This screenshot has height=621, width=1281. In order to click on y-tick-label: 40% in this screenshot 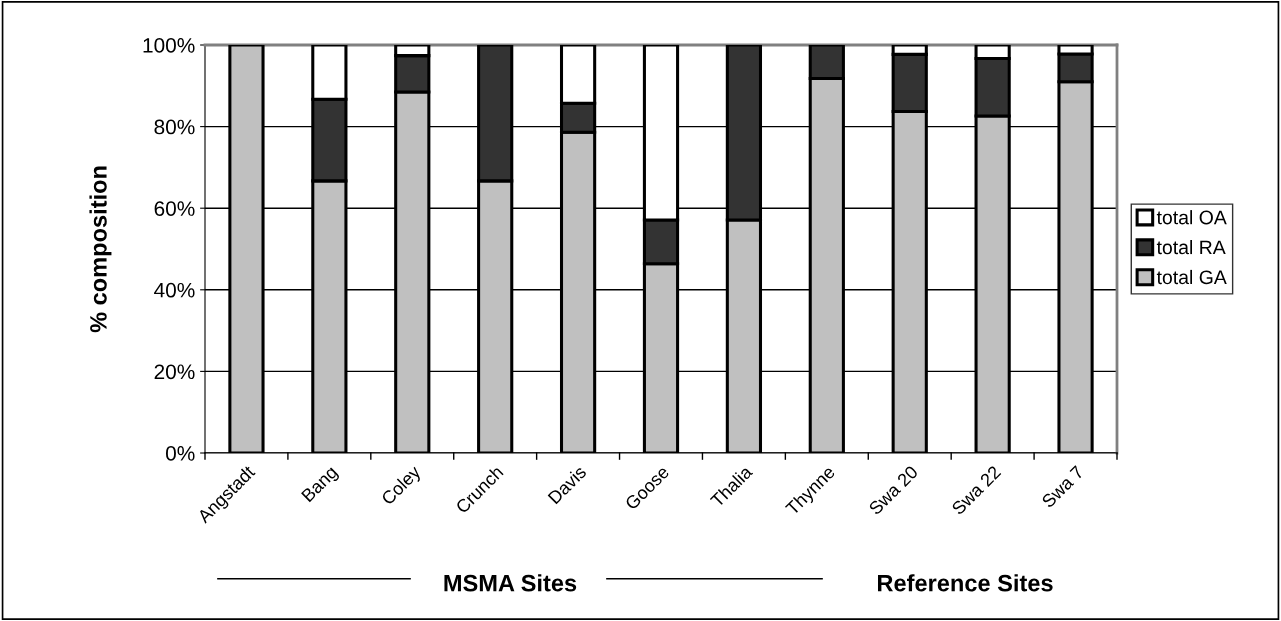, I will do `click(174, 290)`.